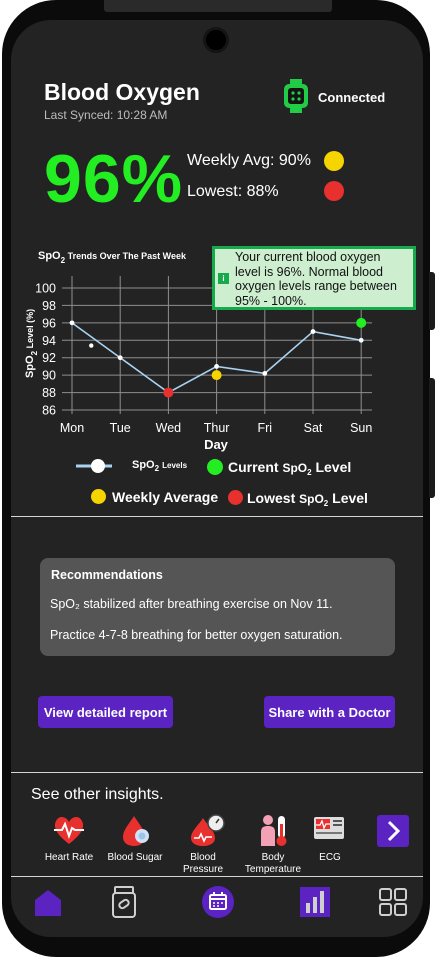 The height and width of the screenshot is (957, 435). What do you see at coordinates (215, 467) in the screenshot?
I see `legend-current-dot` at bounding box center [215, 467].